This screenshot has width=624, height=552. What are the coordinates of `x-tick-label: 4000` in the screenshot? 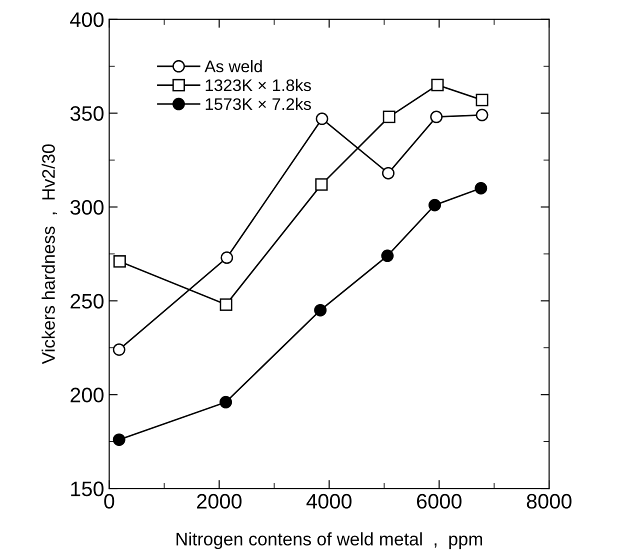 It's located at (329, 501).